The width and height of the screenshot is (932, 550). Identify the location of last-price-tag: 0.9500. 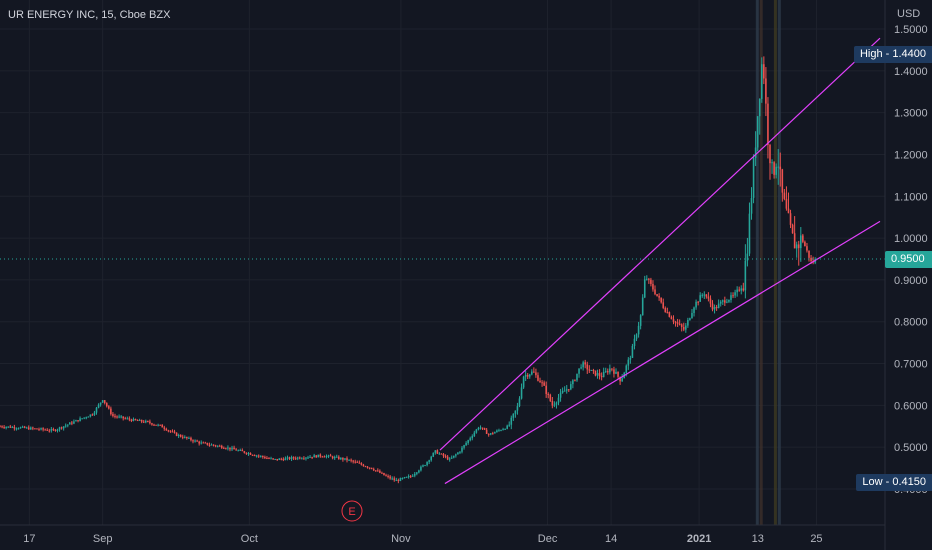
(908, 259).